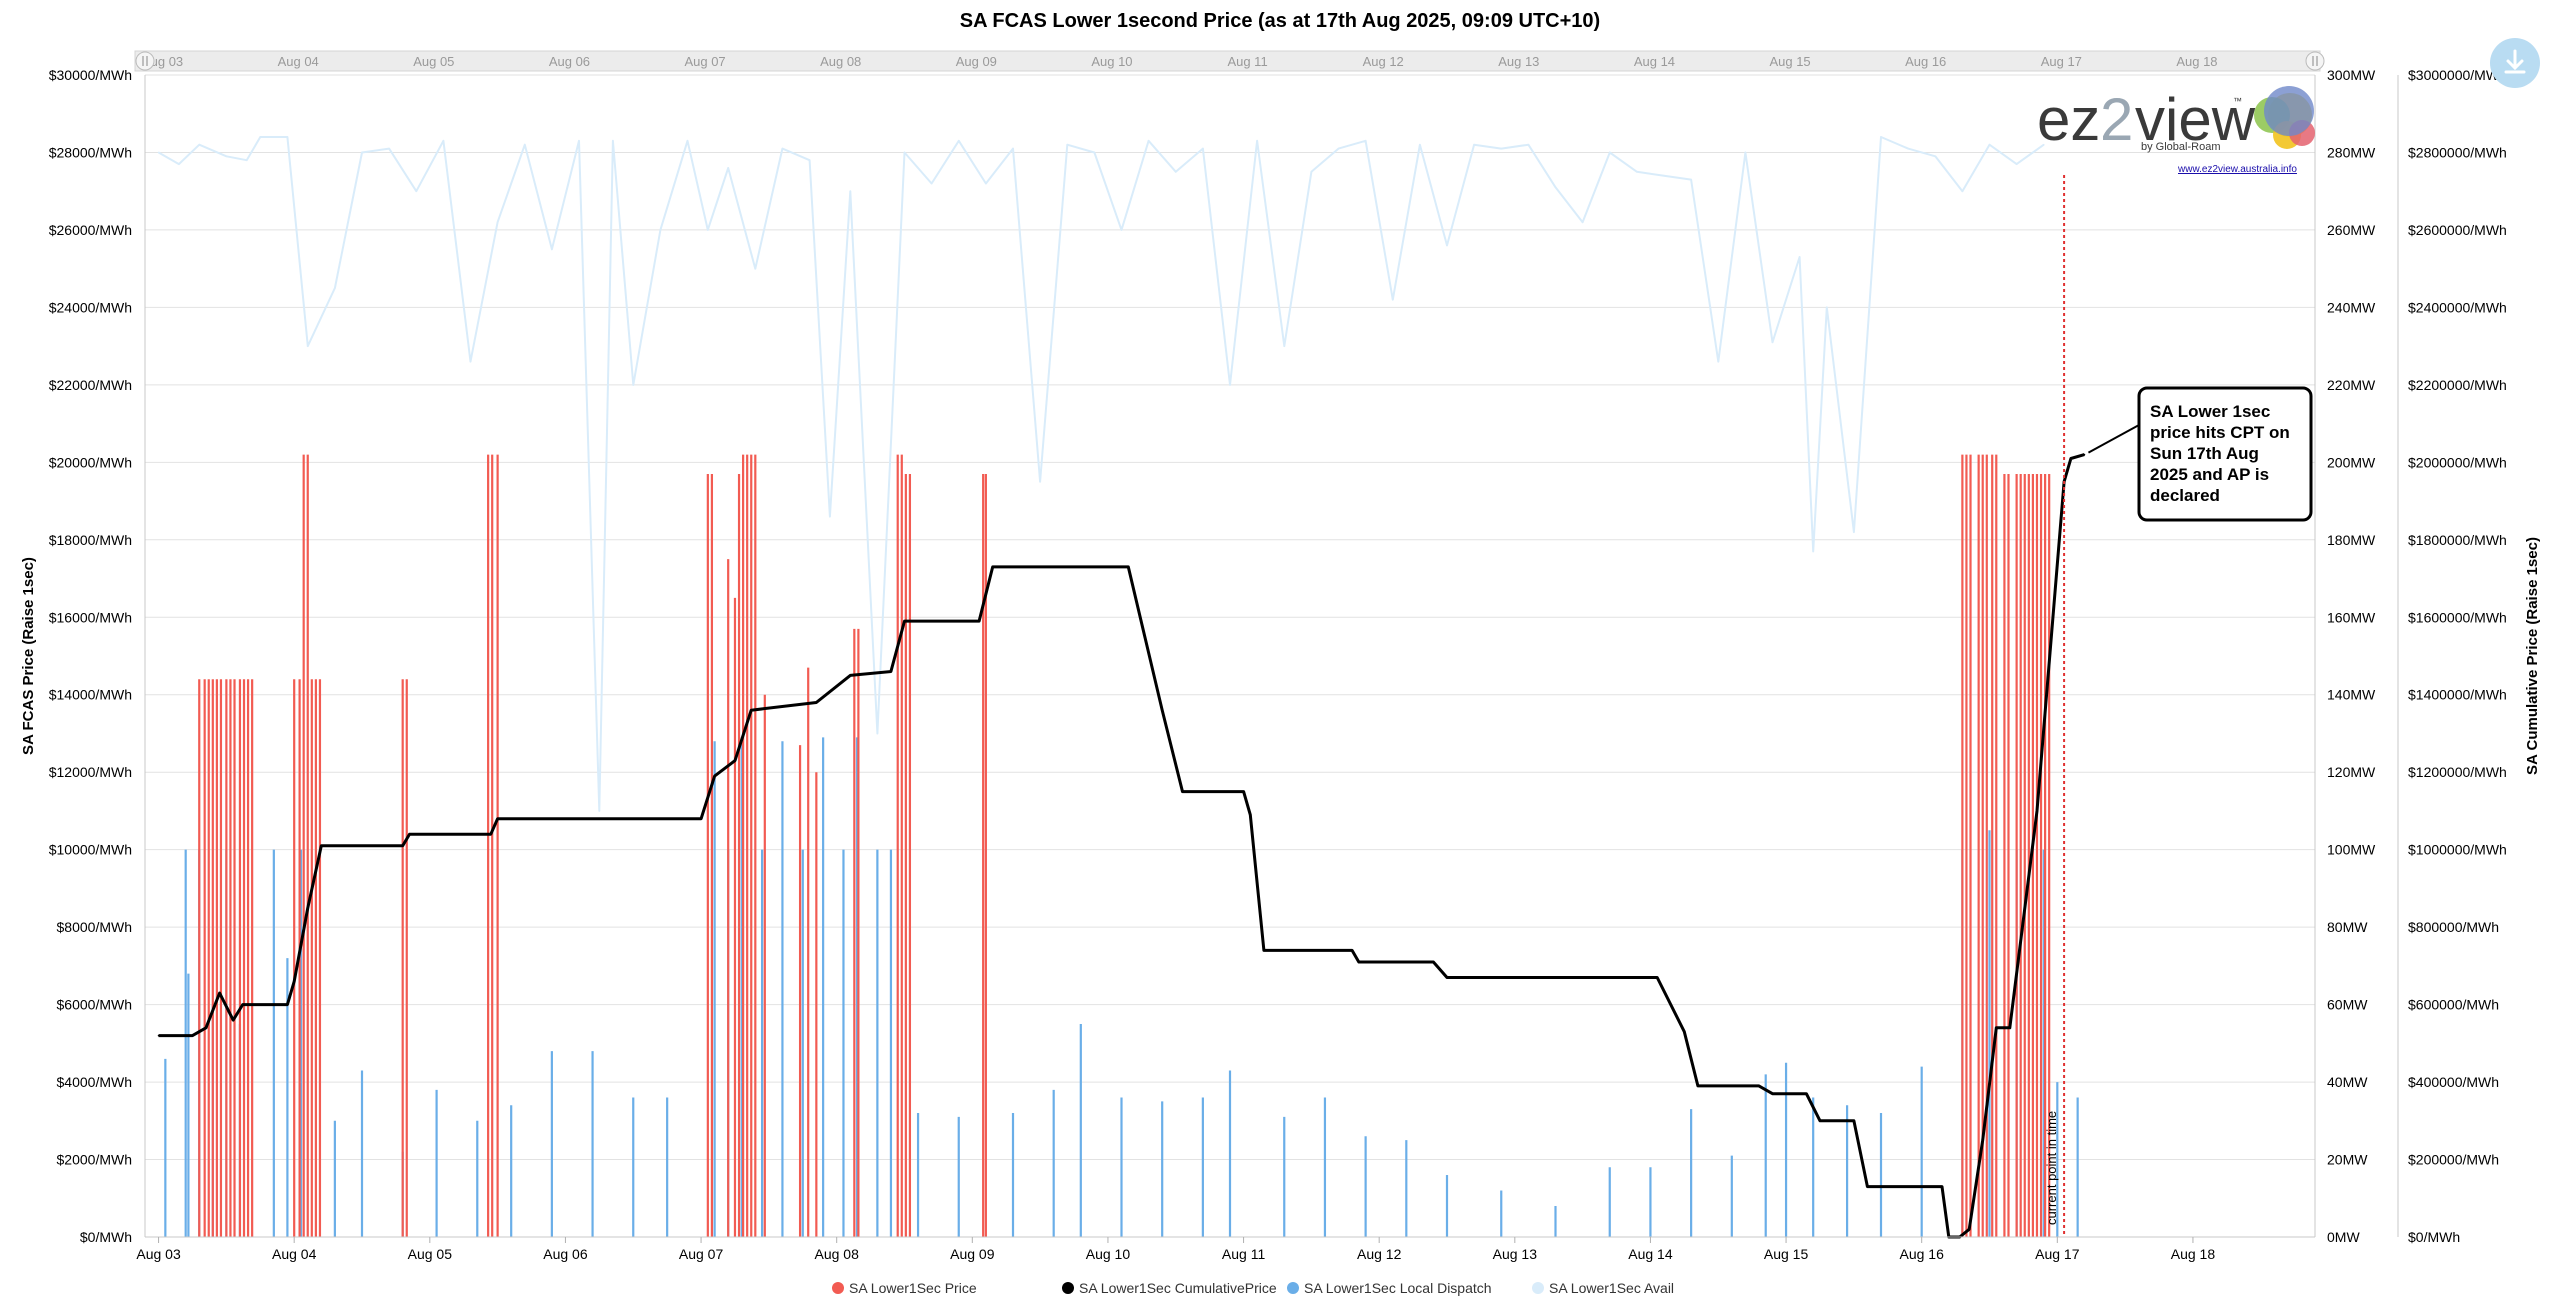 This screenshot has width=2560, height=1313. I want to click on download-icon, so click(2515, 61).